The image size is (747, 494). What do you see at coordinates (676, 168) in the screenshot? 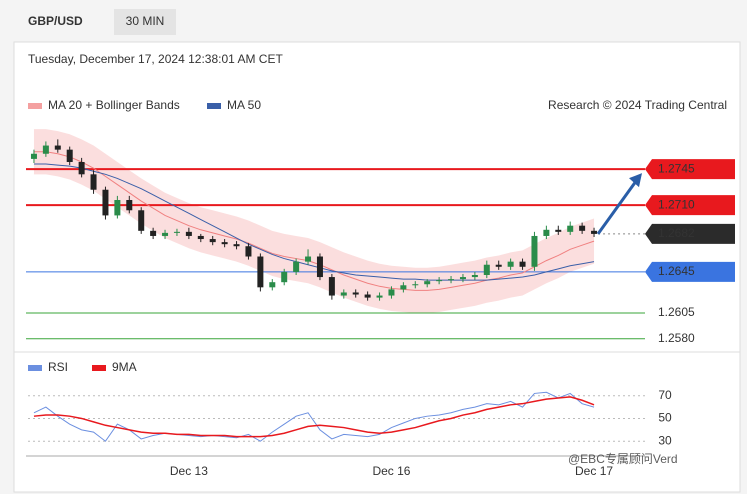
I see `level-label: 1.2745` at bounding box center [676, 168].